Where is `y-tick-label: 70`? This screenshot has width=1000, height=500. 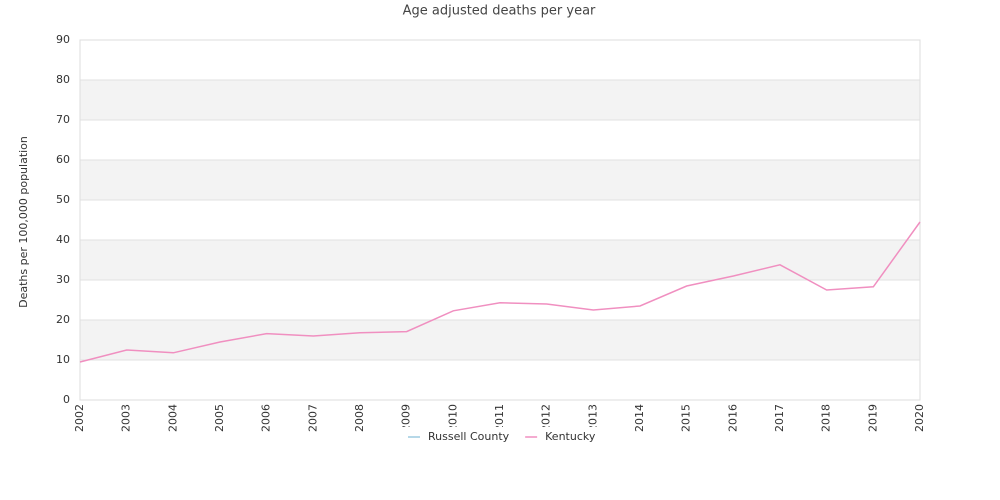 y-tick-label: 70 is located at coordinates (63, 119).